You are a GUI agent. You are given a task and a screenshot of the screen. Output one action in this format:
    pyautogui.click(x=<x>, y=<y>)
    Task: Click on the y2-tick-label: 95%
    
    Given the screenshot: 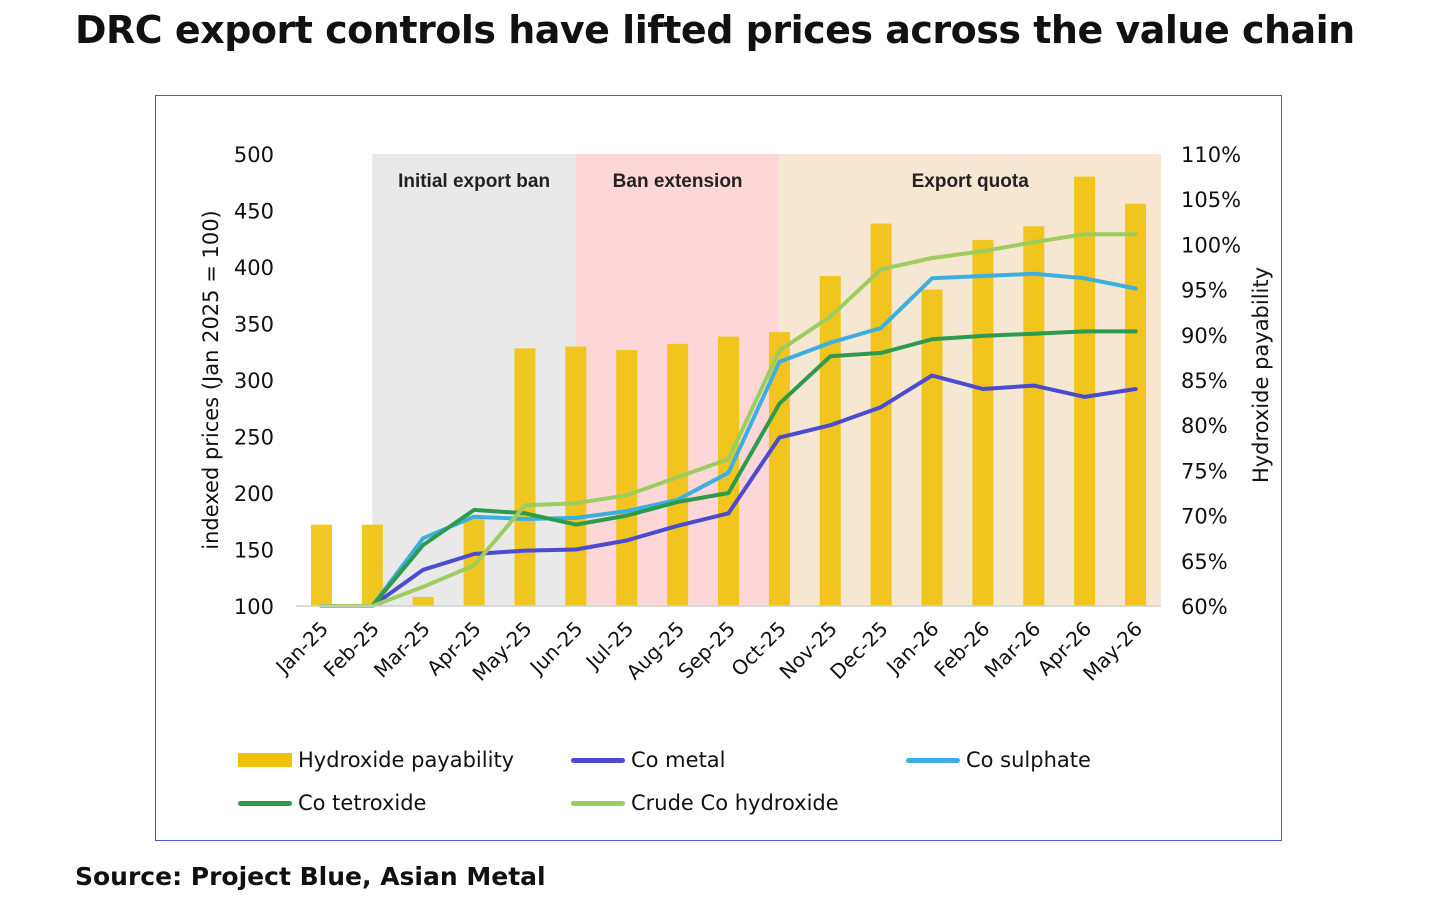 What is the action you would take?
    pyautogui.click(x=1204, y=291)
    